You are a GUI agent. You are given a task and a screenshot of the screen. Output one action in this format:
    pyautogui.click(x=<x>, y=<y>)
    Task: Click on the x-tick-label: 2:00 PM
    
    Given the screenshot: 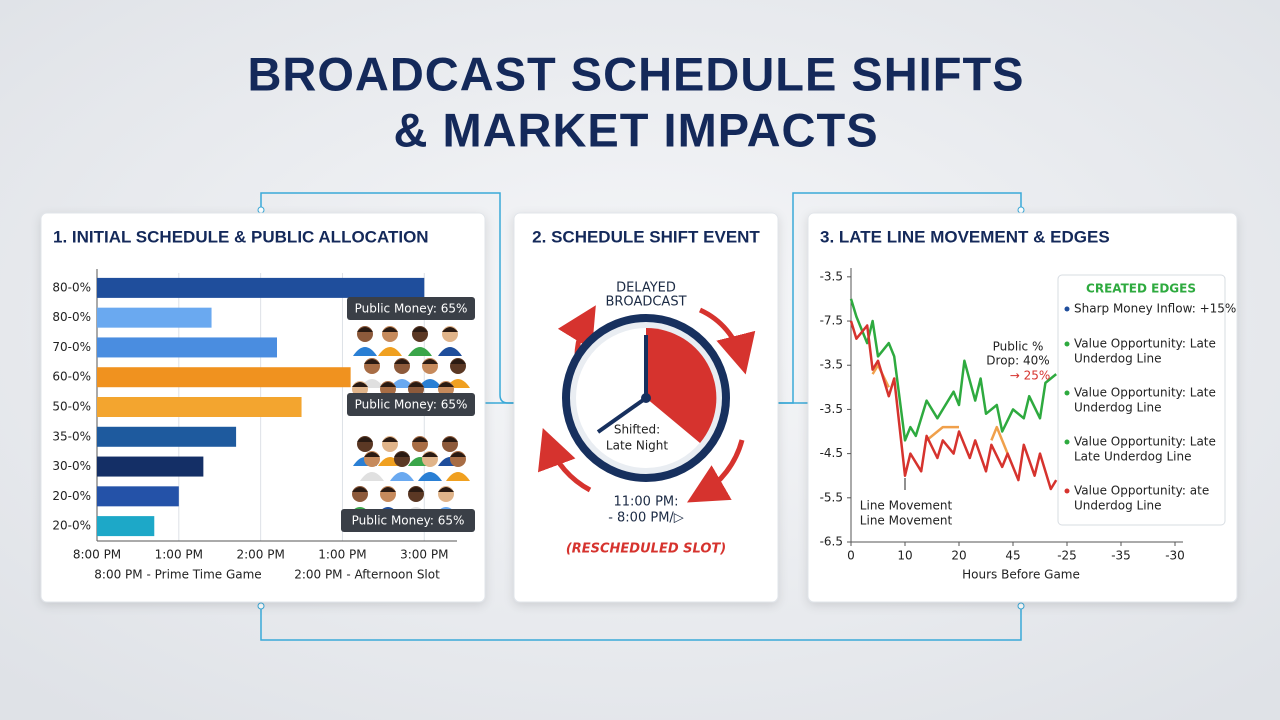 What is the action you would take?
    pyautogui.click(x=260, y=555)
    